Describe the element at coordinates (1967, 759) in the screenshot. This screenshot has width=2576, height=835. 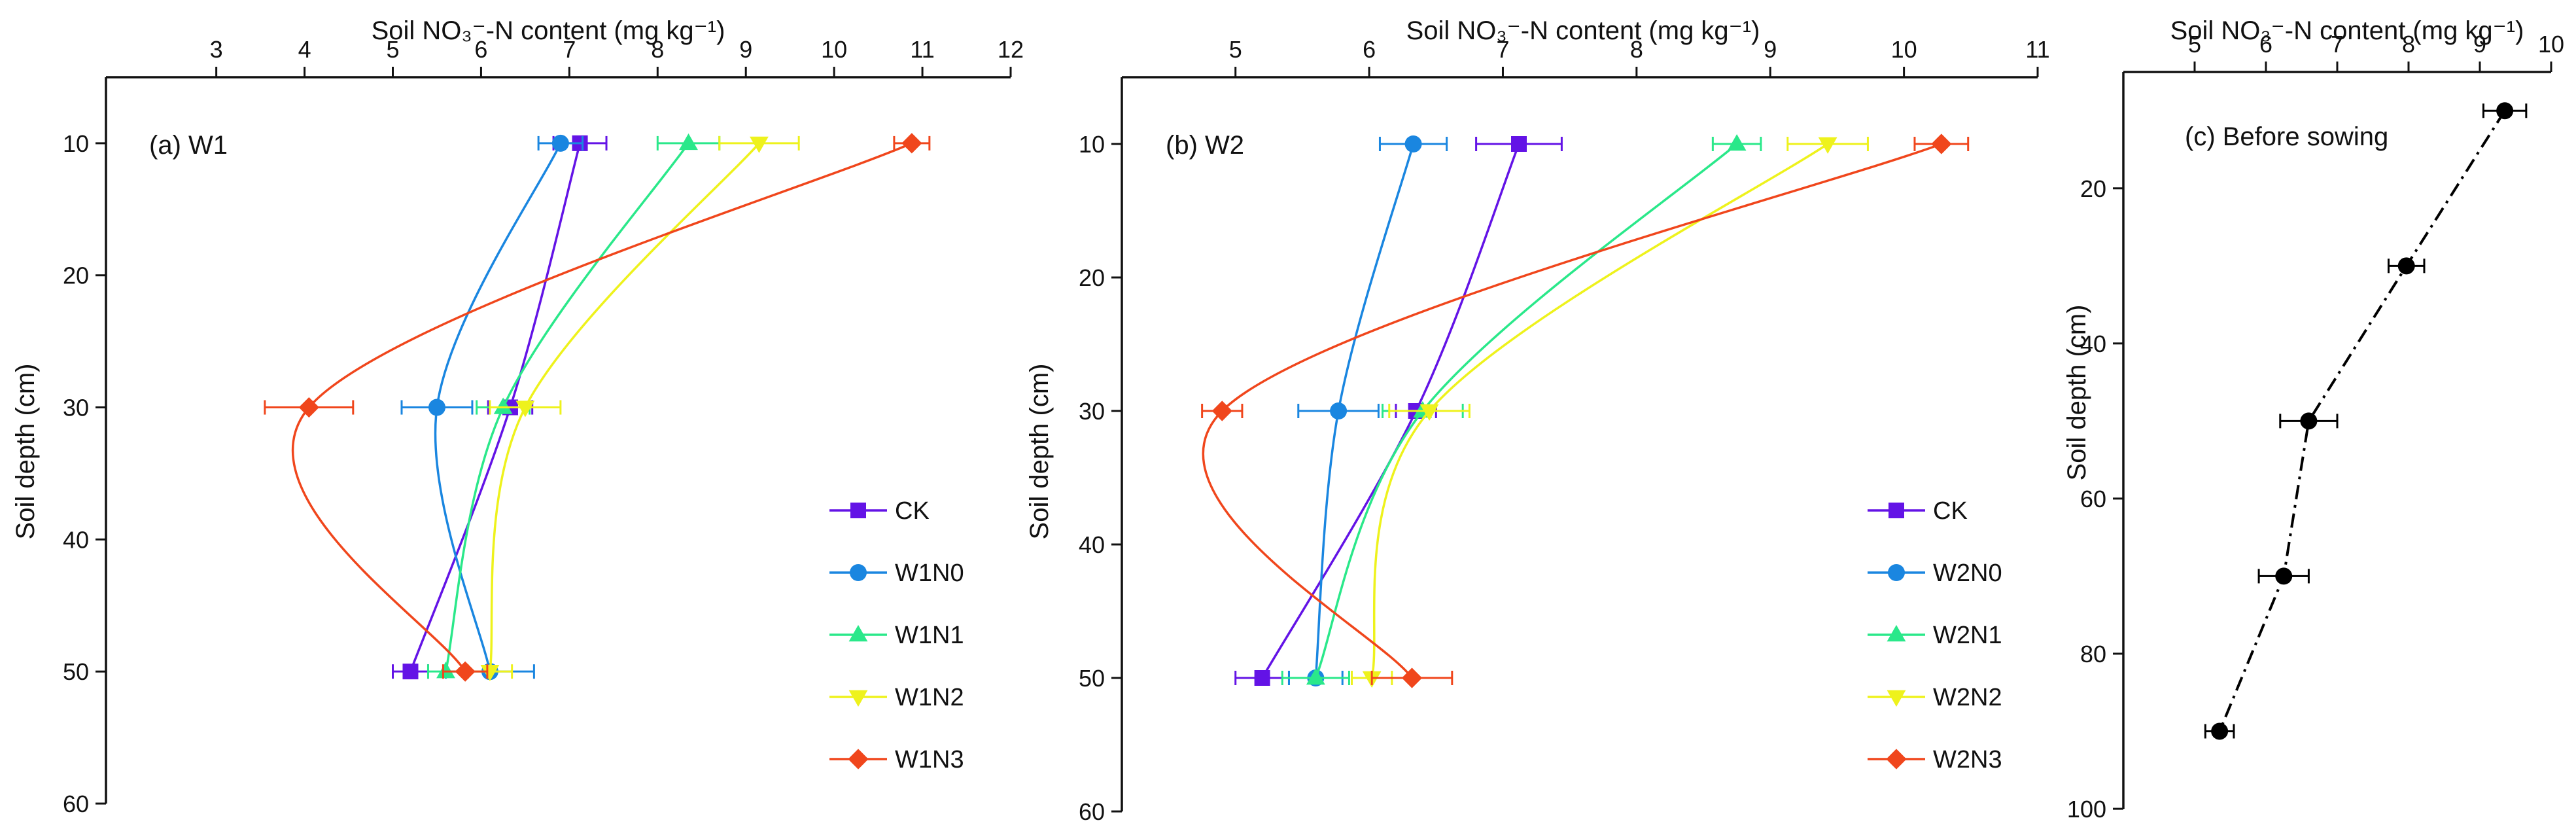
I see `legend-label: W2N3` at that location.